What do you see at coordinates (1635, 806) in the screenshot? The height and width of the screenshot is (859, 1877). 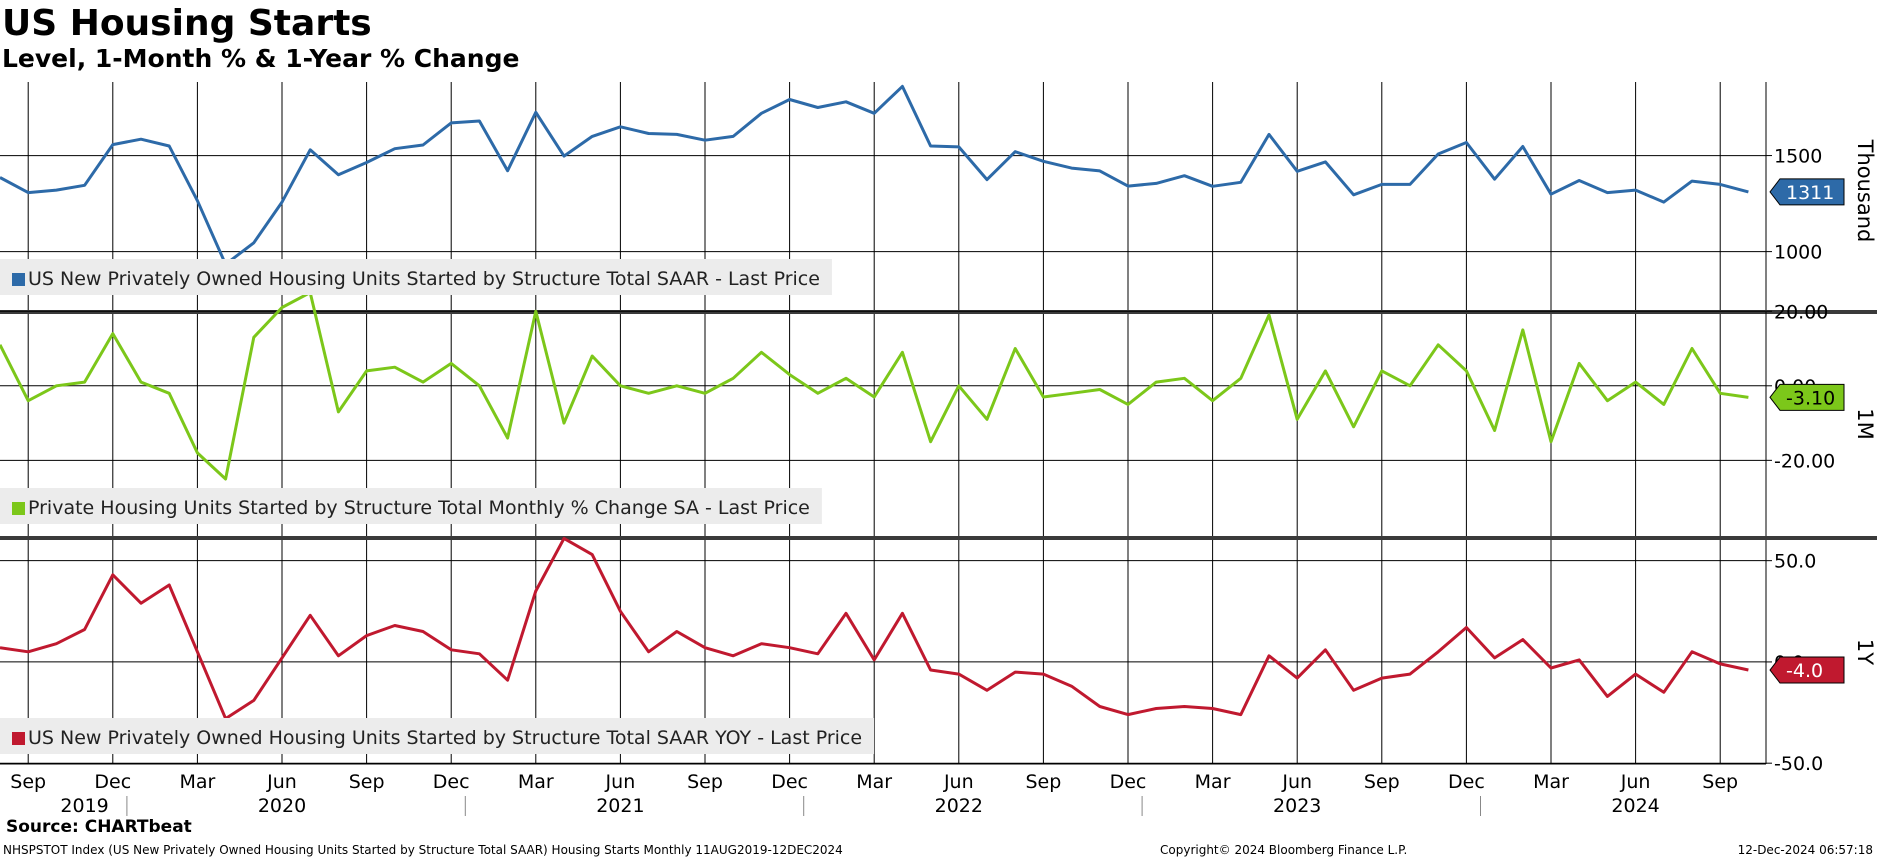 I see `year-label: 2024` at bounding box center [1635, 806].